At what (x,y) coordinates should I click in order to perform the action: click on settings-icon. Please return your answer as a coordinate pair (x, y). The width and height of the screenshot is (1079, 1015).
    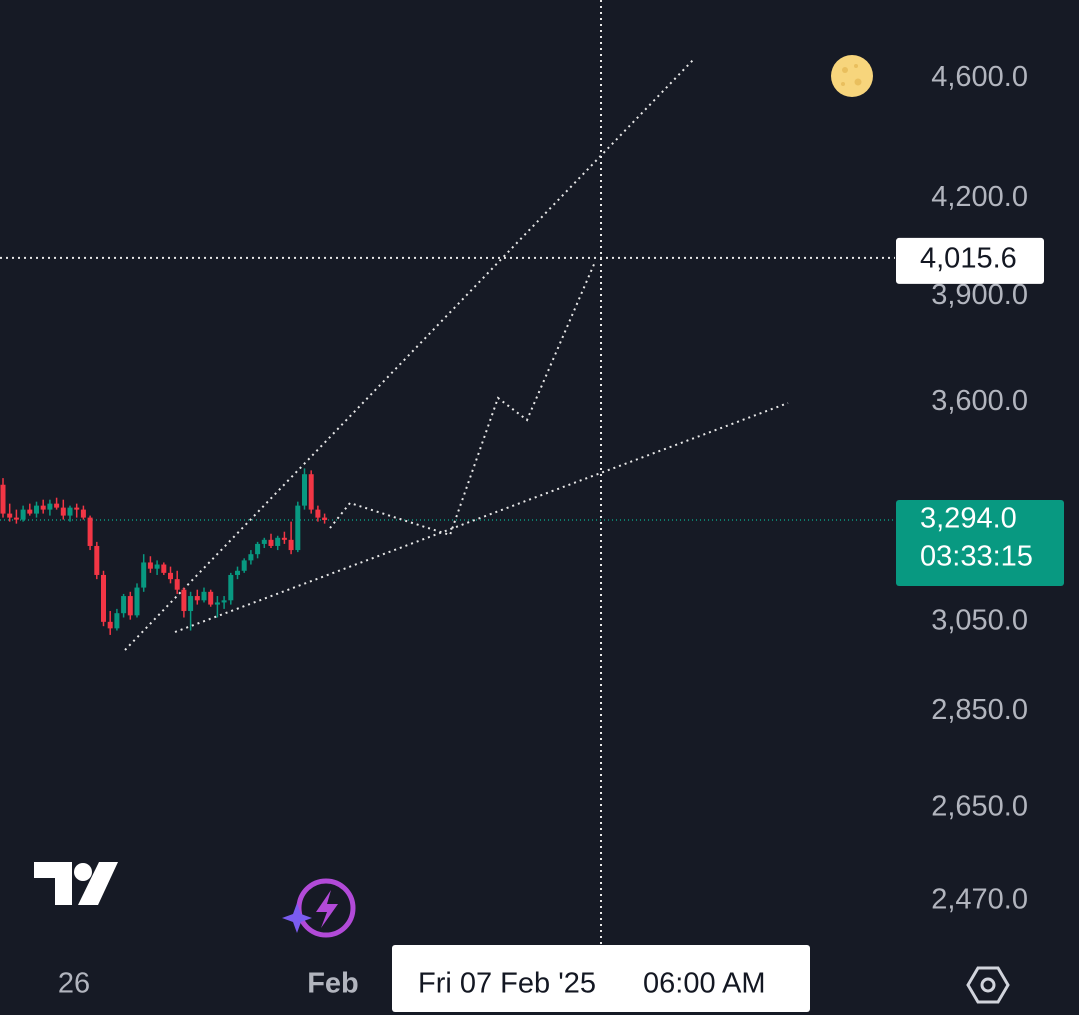
    Looking at the image, I should click on (988, 985).